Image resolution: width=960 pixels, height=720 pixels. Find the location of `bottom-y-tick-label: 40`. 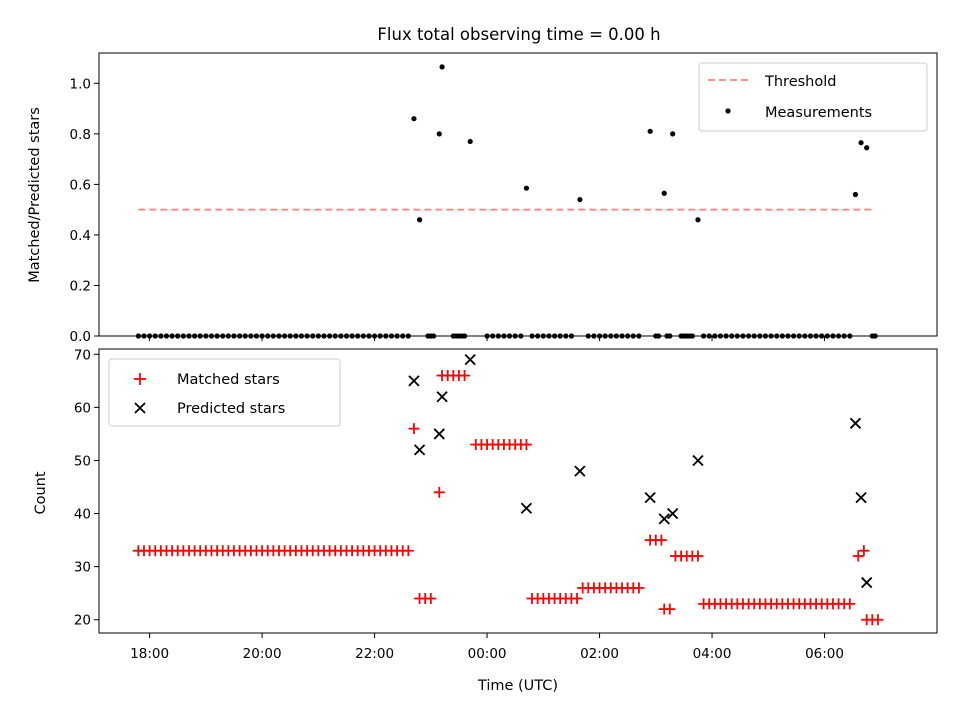

bottom-y-tick-label: 40 is located at coordinates (82, 515).